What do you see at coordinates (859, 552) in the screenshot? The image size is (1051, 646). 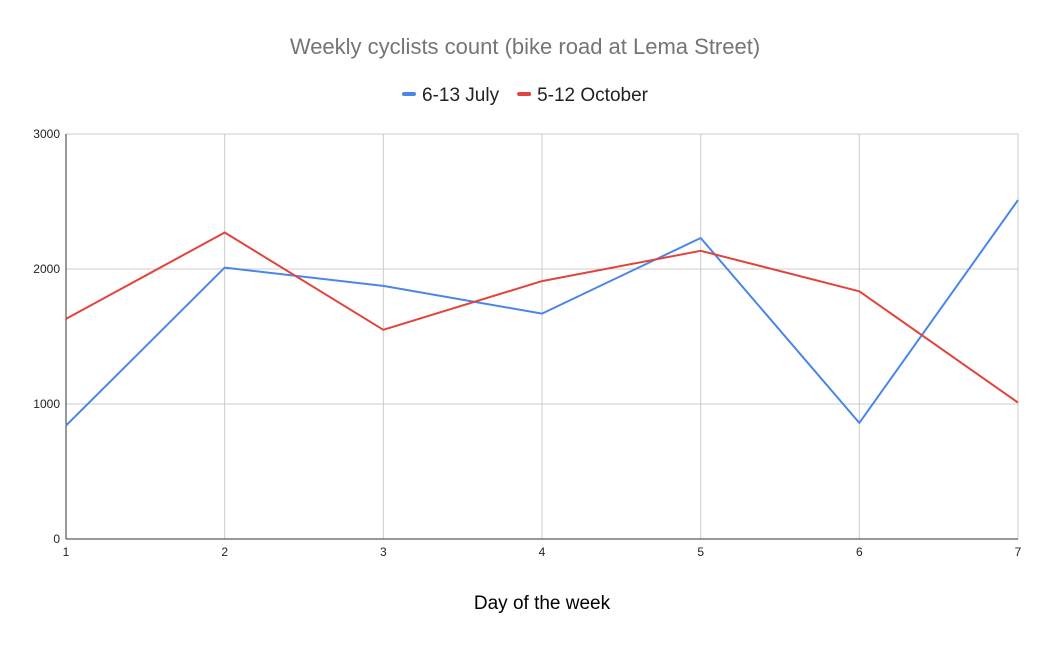 I see `x-tick-label: 6` at bounding box center [859, 552].